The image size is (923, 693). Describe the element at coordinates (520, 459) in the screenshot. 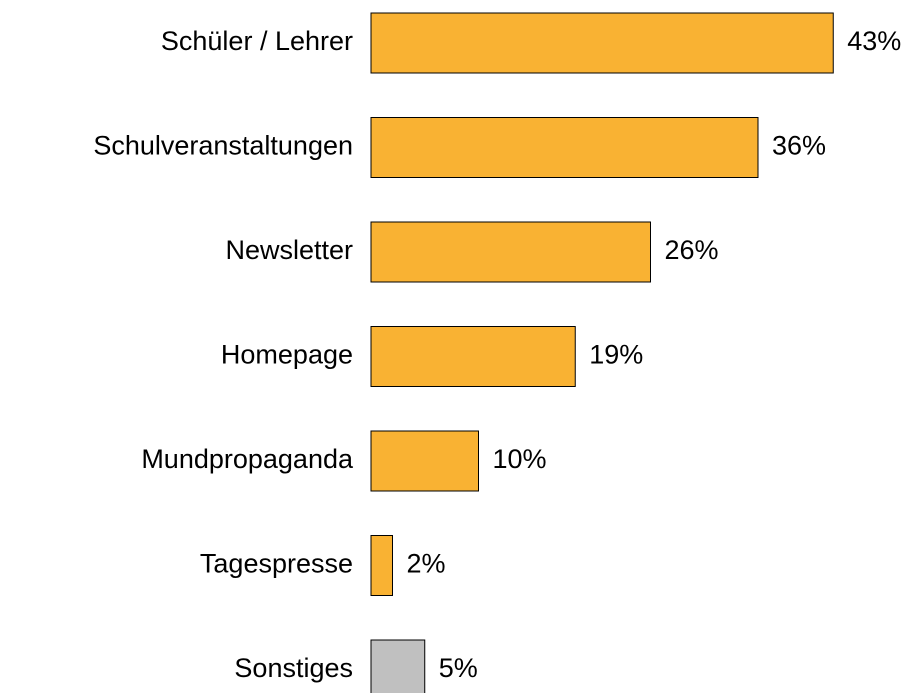

I see `value-label: 10%` at that location.